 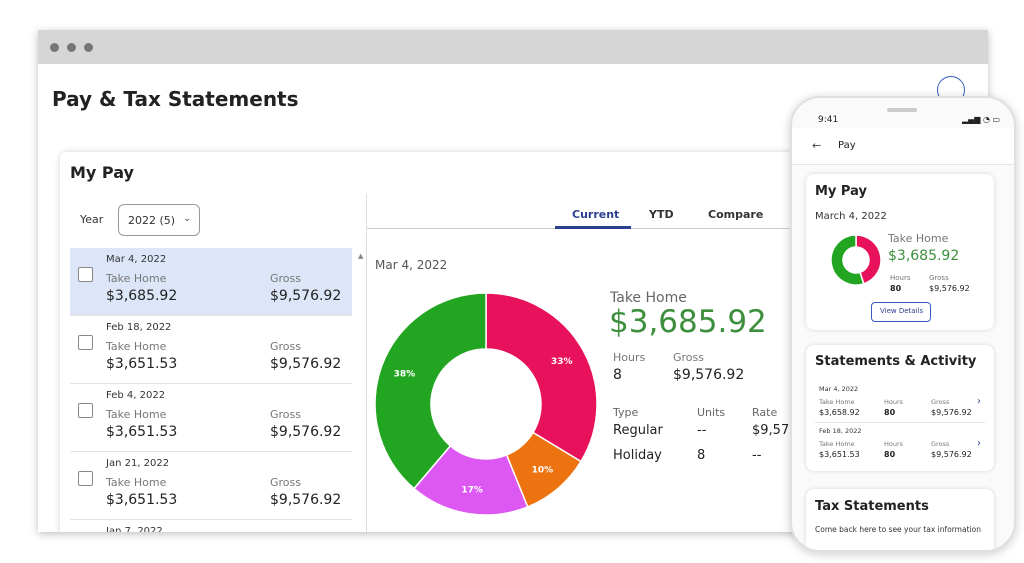 I want to click on take-home-value: $3,658.92, so click(x=839, y=412).